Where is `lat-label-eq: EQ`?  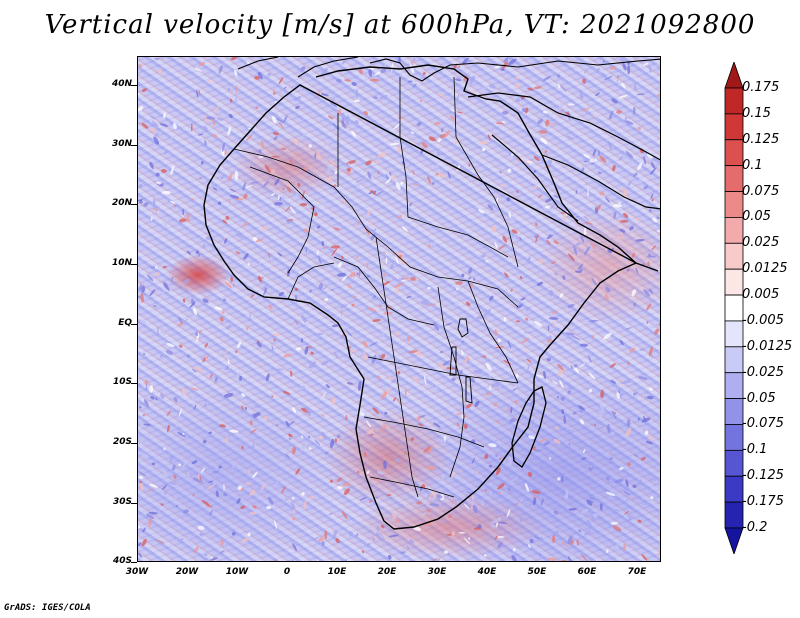 lat-label-eq: EQ is located at coordinates (125, 323).